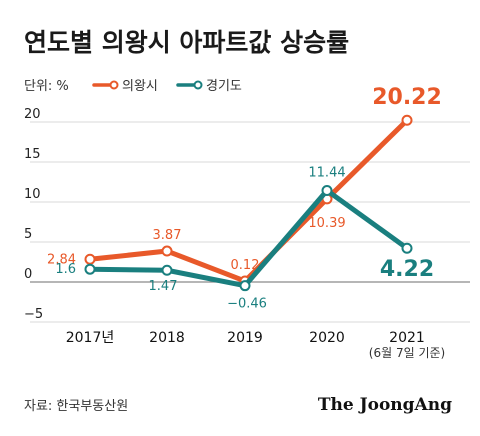 This screenshot has width=480, height=436. What do you see at coordinates (33, 214) in the screenshot?
I see `y-axis: −5 0 5 10 15 20` at bounding box center [33, 214].